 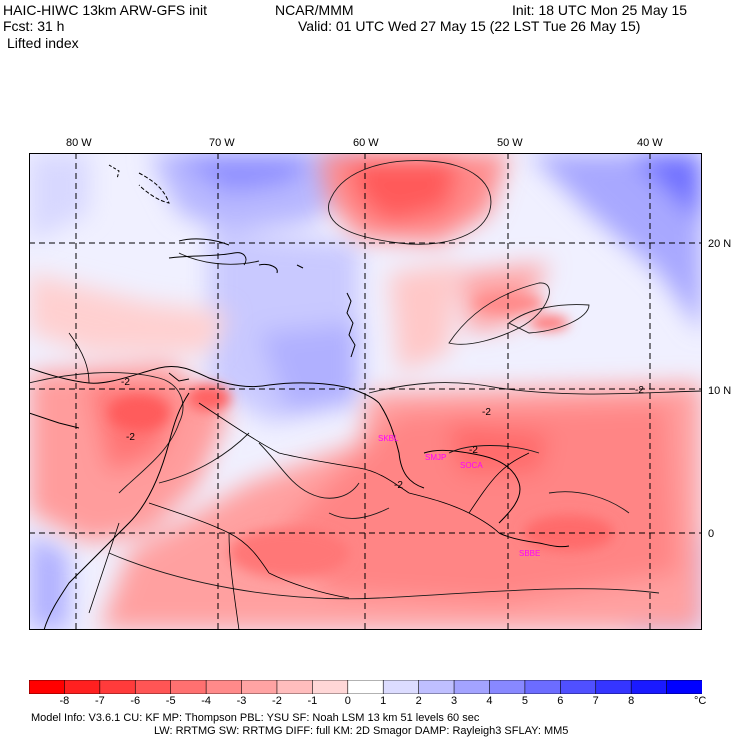 What do you see at coordinates (560, 701) in the screenshot?
I see `colorbar-tick-label: 6` at bounding box center [560, 701].